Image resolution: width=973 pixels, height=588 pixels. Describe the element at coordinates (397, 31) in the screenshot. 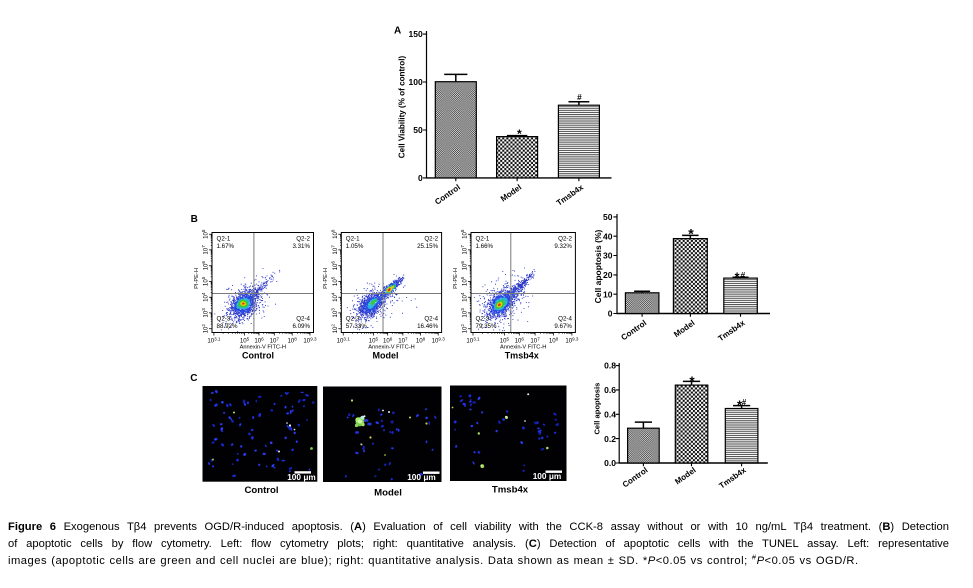

I see `svg-text: A` at that location.